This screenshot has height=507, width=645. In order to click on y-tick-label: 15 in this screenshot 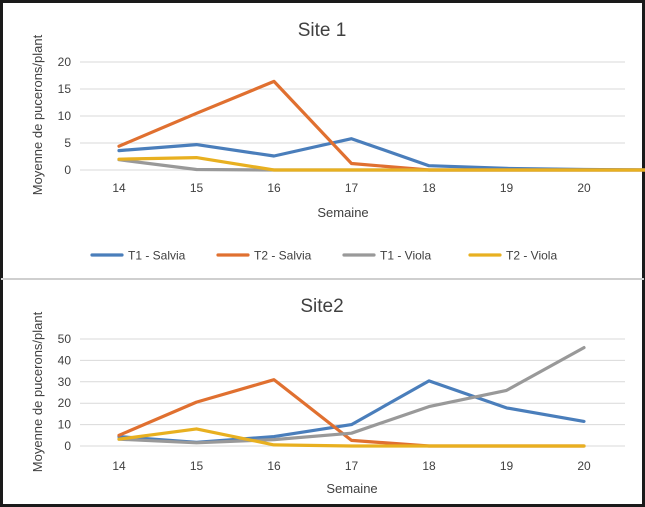, I will do `click(65, 89)`.